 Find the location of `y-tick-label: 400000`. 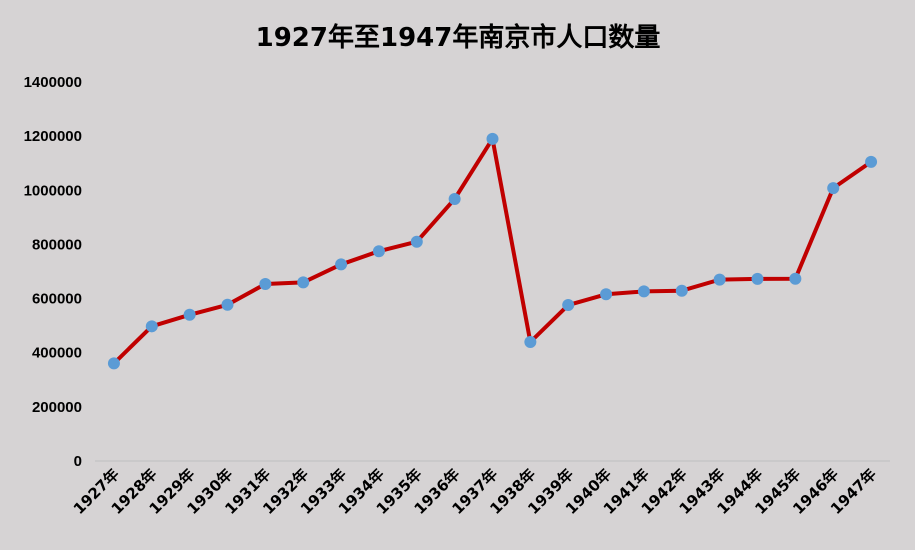

y-tick-label: 400000 is located at coordinates (57, 353).